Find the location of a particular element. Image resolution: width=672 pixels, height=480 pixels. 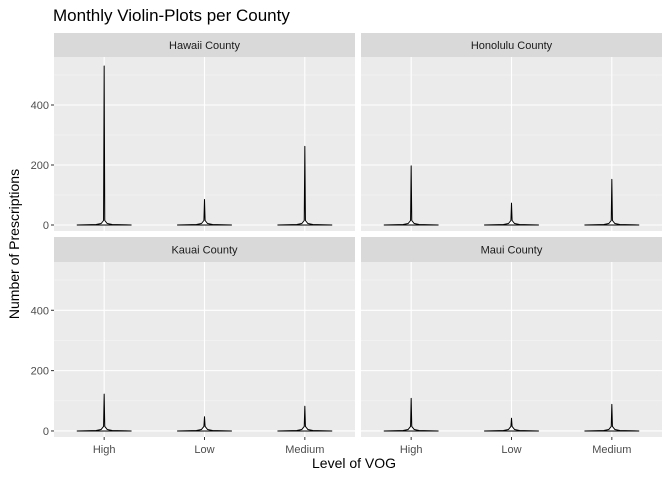

facet-strip-label: Maui County is located at coordinates (512, 251).